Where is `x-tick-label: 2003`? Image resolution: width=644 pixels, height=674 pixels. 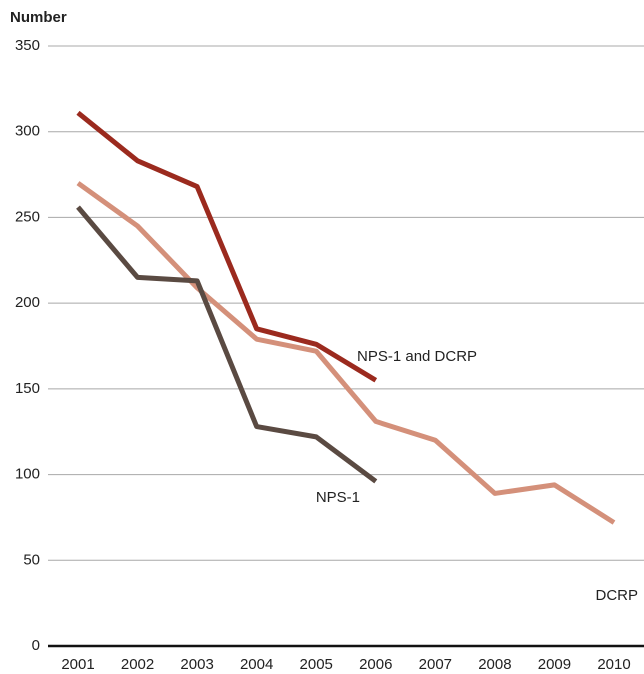
x-tick-label: 2003 is located at coordinates (196, 664).